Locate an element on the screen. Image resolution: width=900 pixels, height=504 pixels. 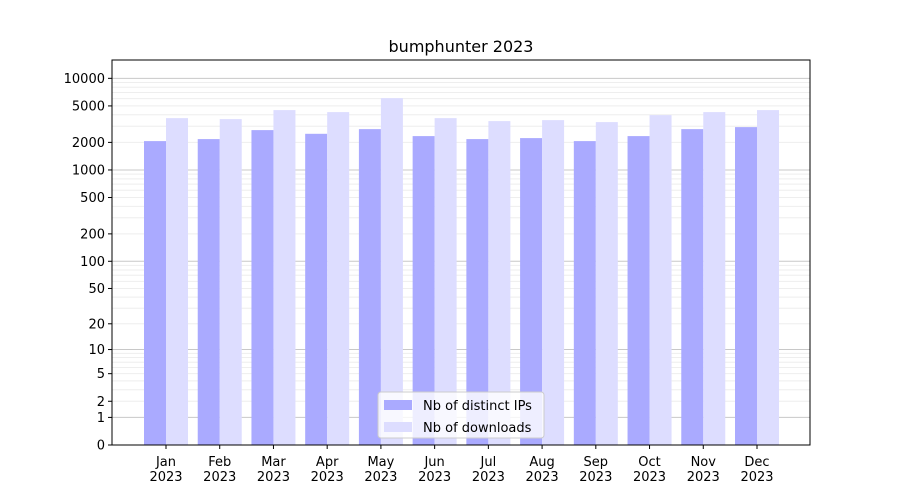
legend-label: Nb of downloads is located at coordinates (477, 428).